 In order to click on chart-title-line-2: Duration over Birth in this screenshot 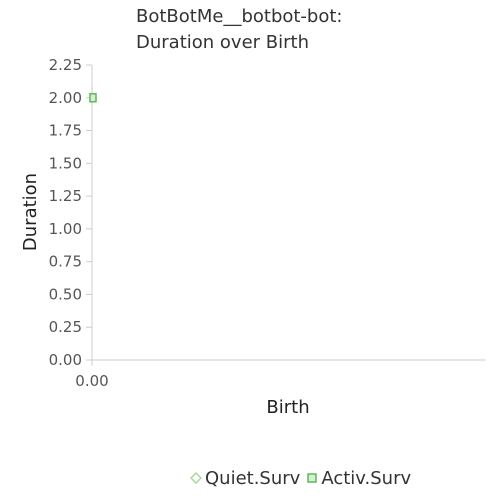, I will do `click(222, 42)`.